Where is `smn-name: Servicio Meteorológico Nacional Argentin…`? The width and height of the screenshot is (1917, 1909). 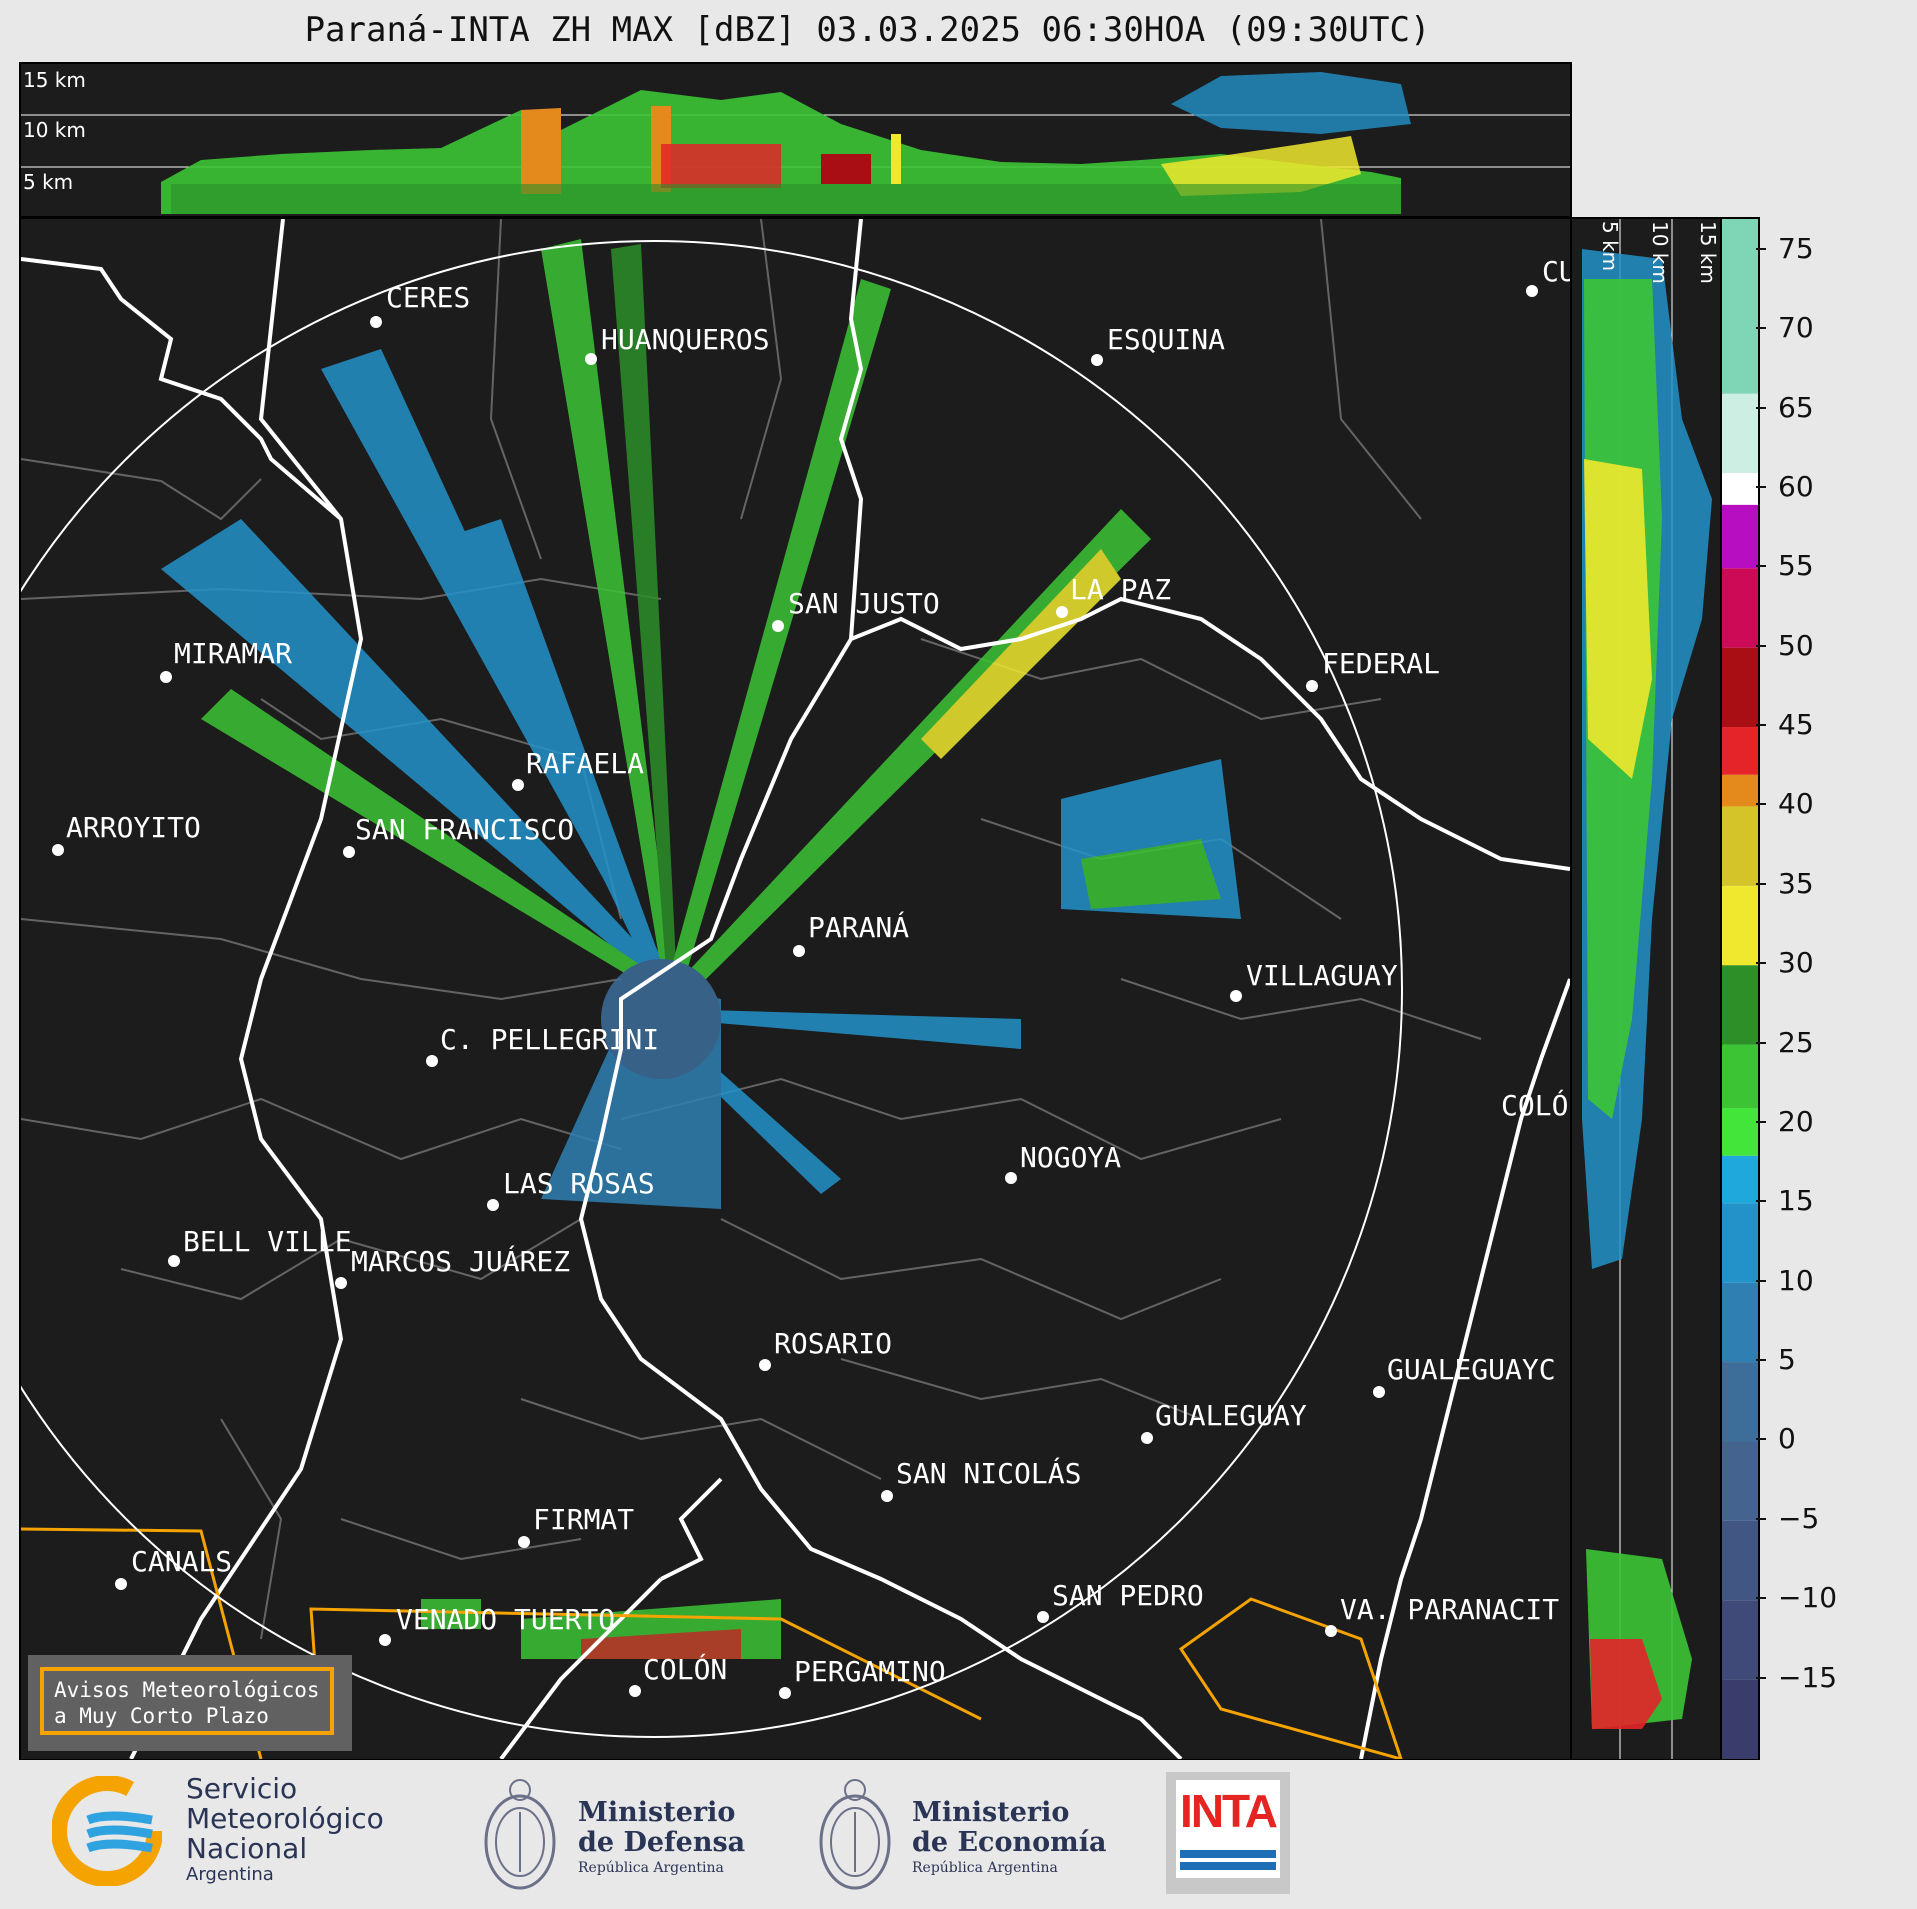 smn-name: Servicio Meteorológico Nacional Argentin… is located at coordinates (285, 1830).